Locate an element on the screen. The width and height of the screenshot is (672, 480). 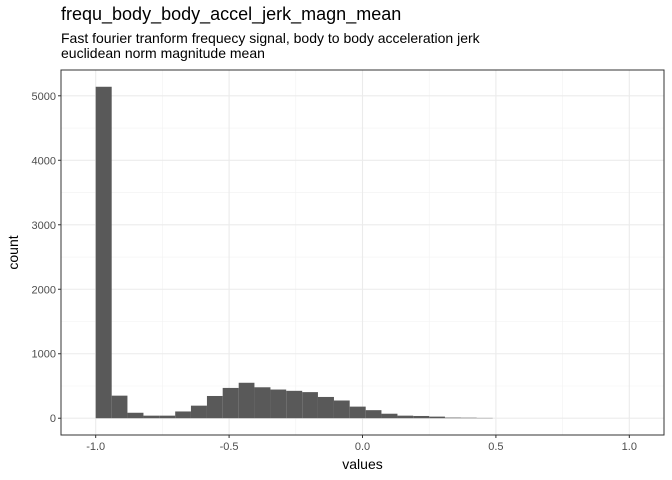
x-tick-label: 0.5 is located at coordinates (495, 447).